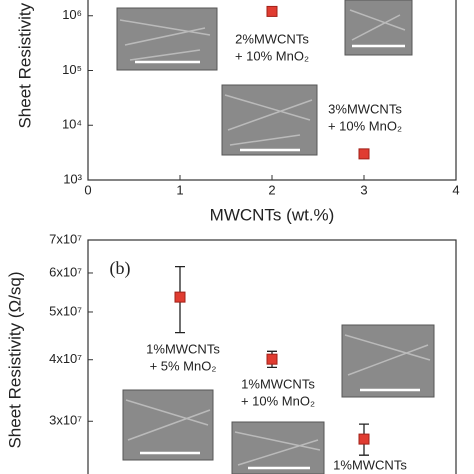 This screenshot has width=474, height=474. I want to click on x-tick-label: 0, so click(87, 189).